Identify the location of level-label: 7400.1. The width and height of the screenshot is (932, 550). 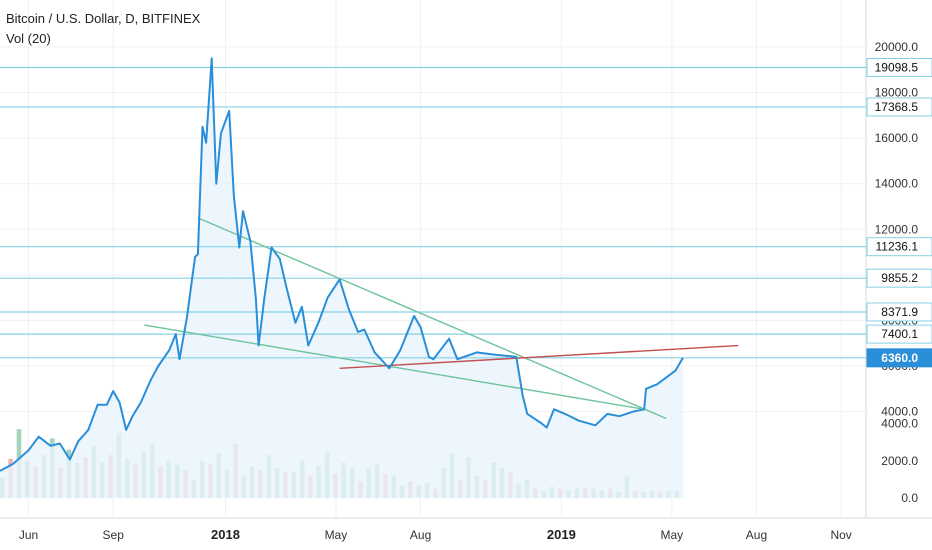
(899, 334).